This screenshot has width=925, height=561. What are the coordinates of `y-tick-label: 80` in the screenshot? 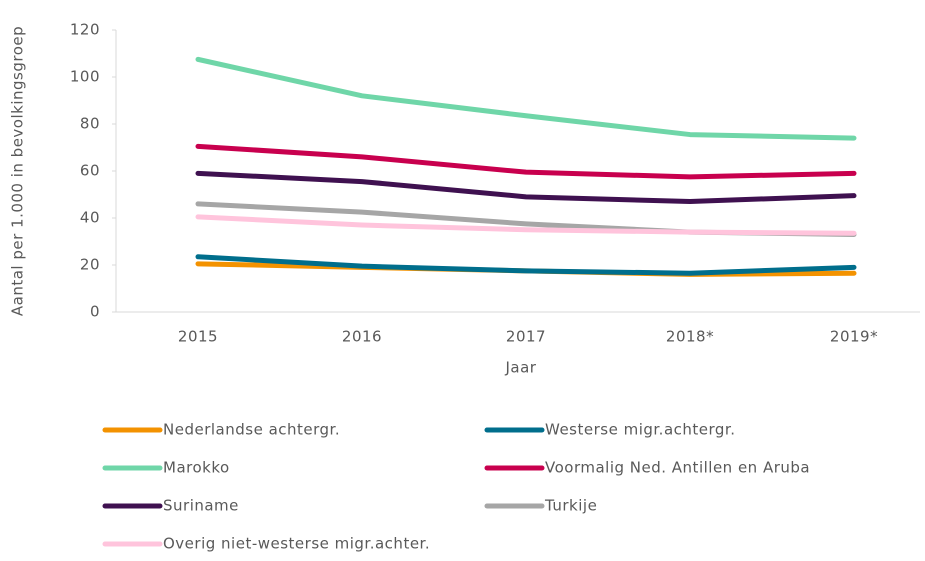 It's located at (90, 124).